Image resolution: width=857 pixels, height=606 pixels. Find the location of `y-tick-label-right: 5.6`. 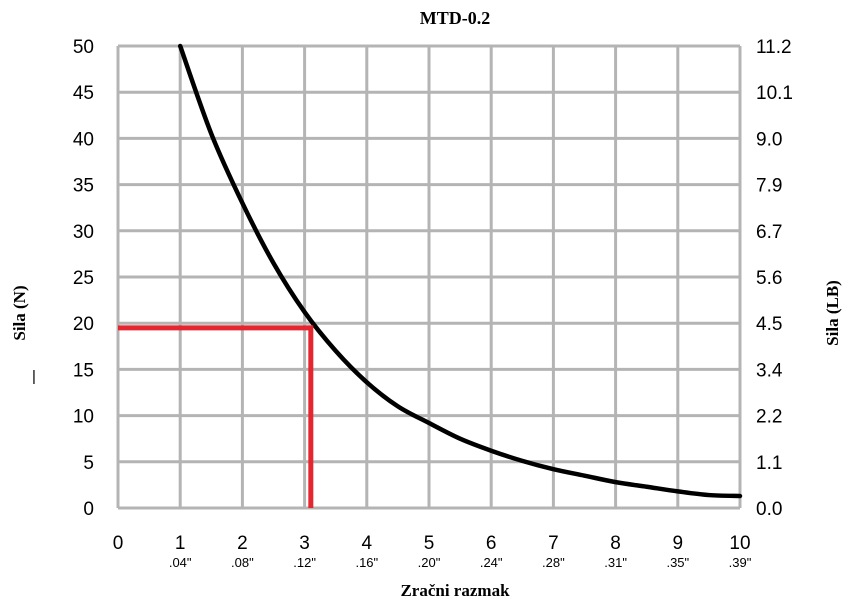

y-tick-label-right: 5.6 is located at coordinates (769, 278).